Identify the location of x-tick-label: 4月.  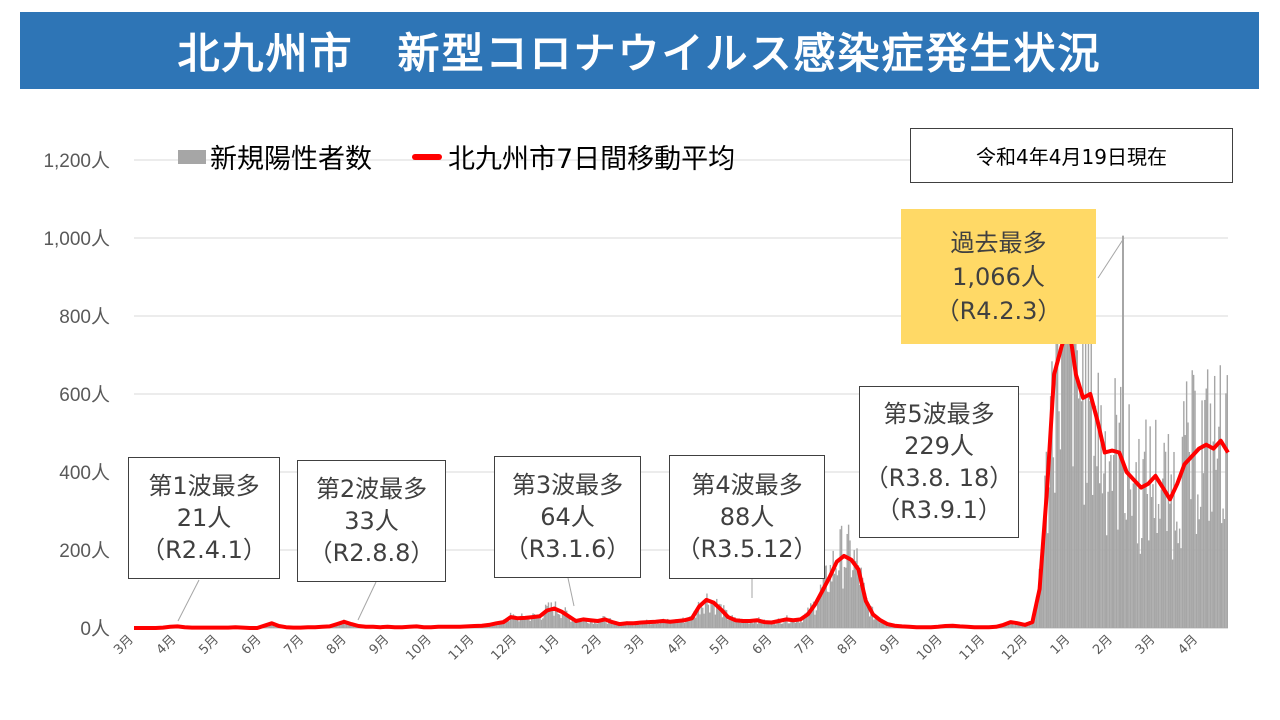
(678, 645).